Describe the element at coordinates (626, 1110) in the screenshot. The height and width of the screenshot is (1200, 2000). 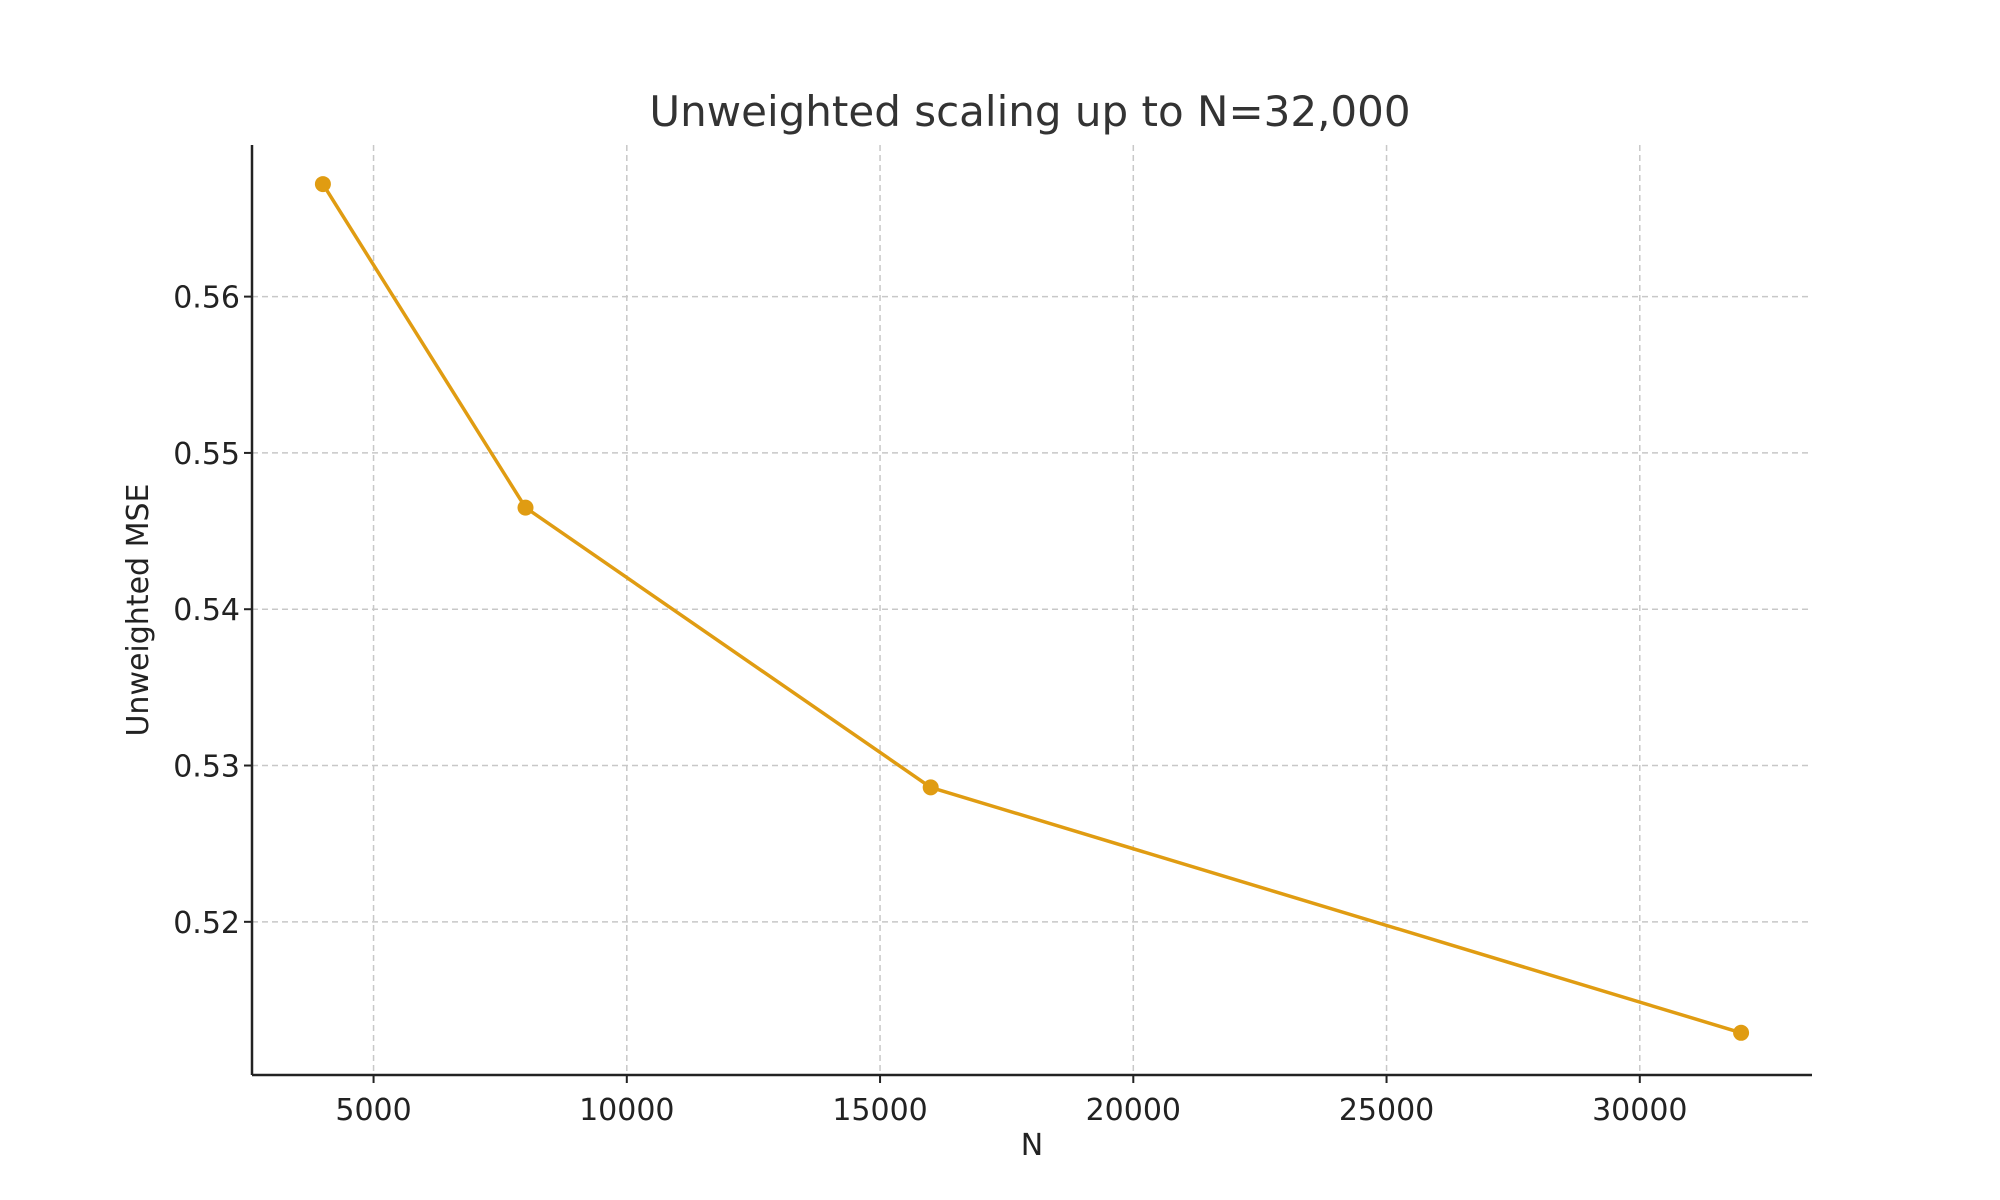
I see `x-tick-label: 10000` at that location.